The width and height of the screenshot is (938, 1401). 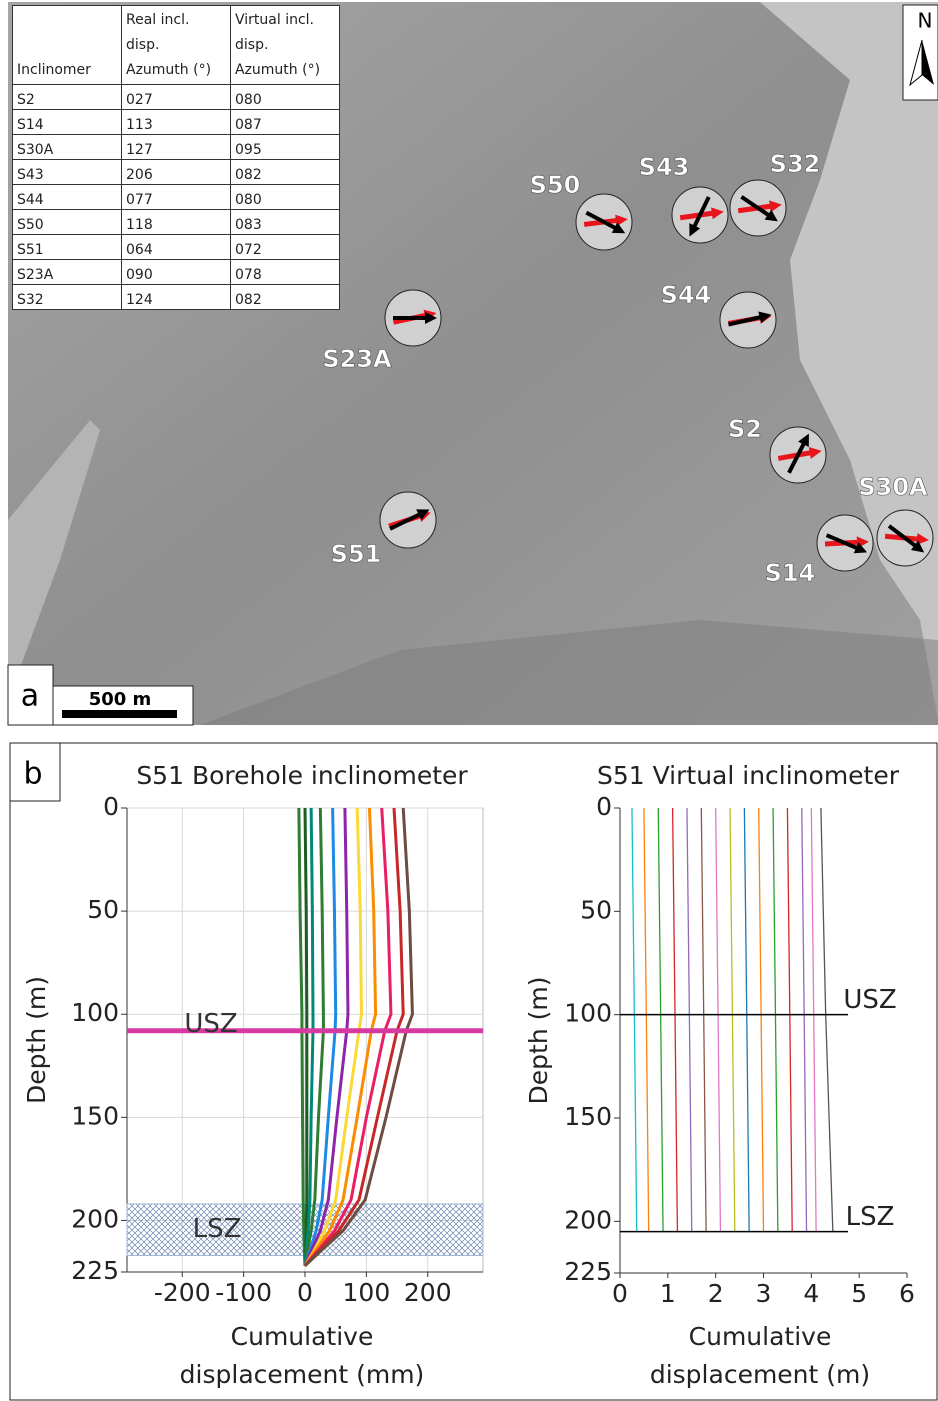 What do you see at coordinates (285, 247) in the screenshot?
I see `table-cell: 072` at bounding box center [285, 247].